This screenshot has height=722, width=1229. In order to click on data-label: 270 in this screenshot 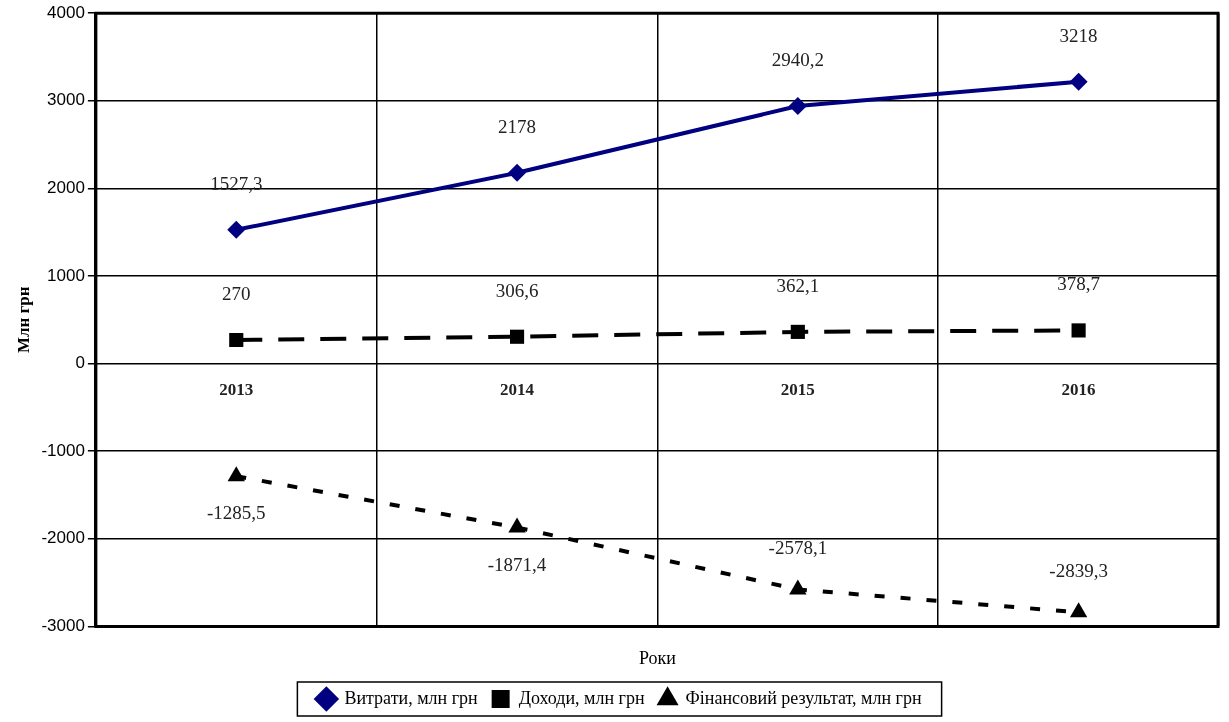, I will do `click(236, 293)`.